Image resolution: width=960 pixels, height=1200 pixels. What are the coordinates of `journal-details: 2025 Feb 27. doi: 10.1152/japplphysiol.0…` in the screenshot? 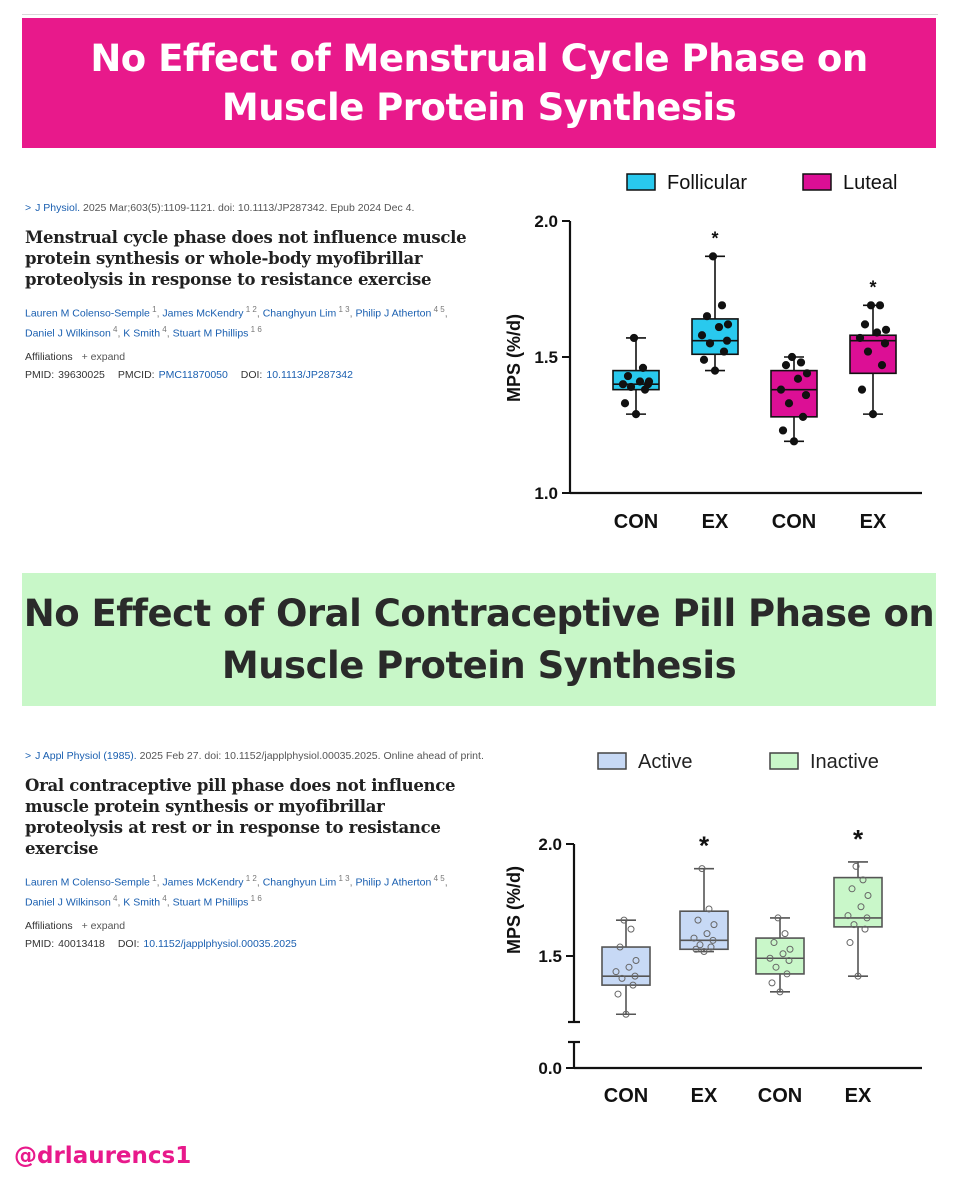 It's located at (311, 756).